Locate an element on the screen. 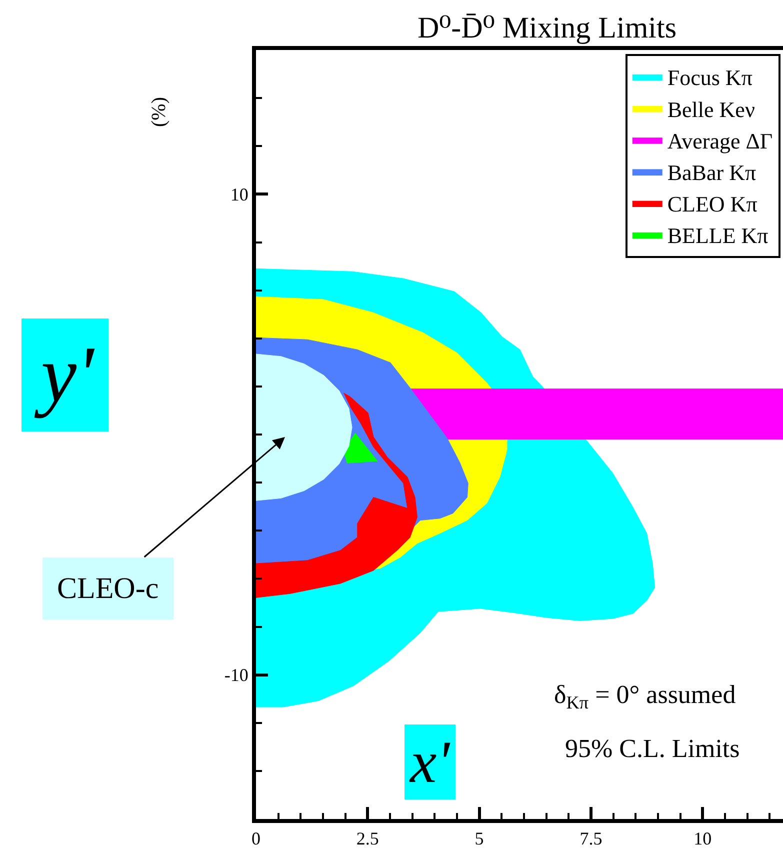 This screenshot has width=783, height=849. y-axis-title: y' is located at coordinates (65, 375).